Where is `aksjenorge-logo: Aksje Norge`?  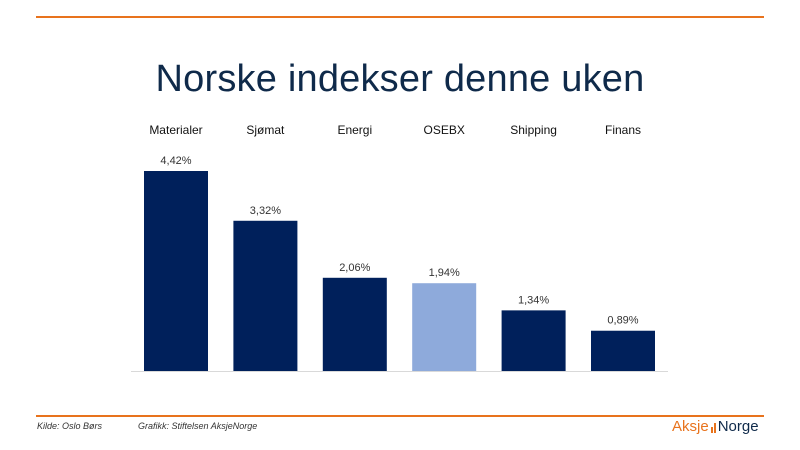 aksjenorge-logo: Aksje Norge is located at coordinates (715, 426).